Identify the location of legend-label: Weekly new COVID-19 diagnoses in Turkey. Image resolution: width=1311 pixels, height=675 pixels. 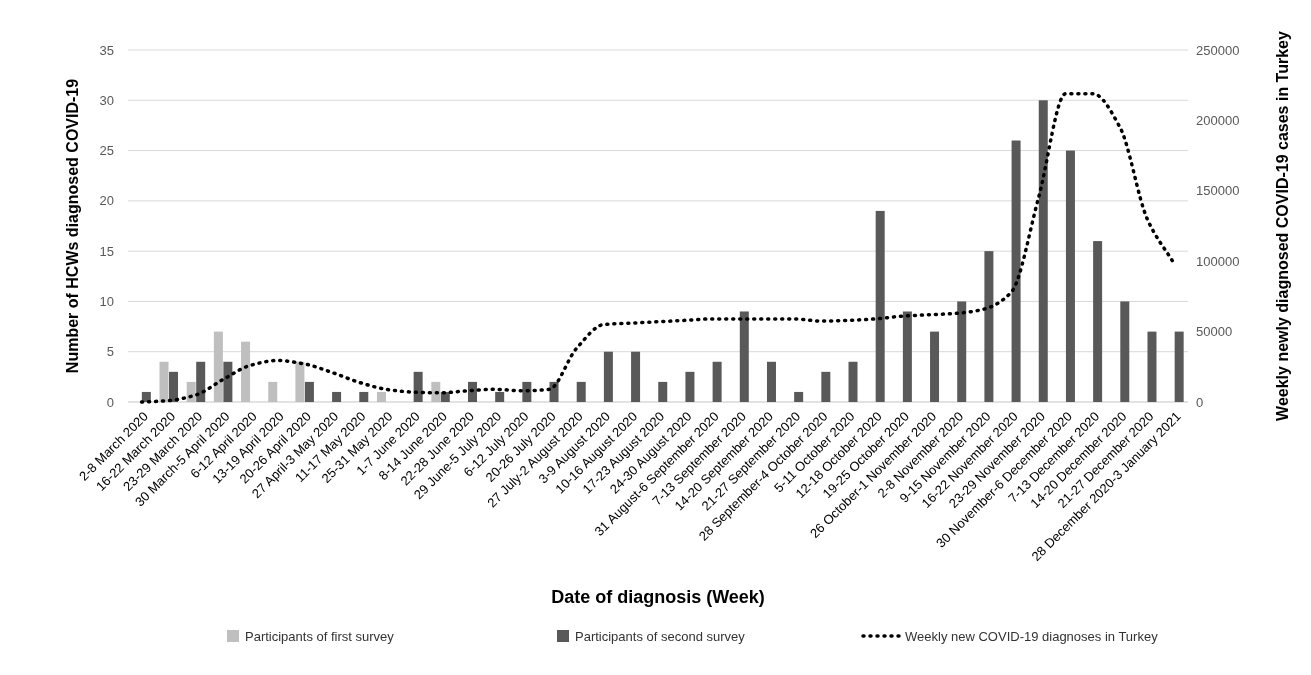
(1032, 636).